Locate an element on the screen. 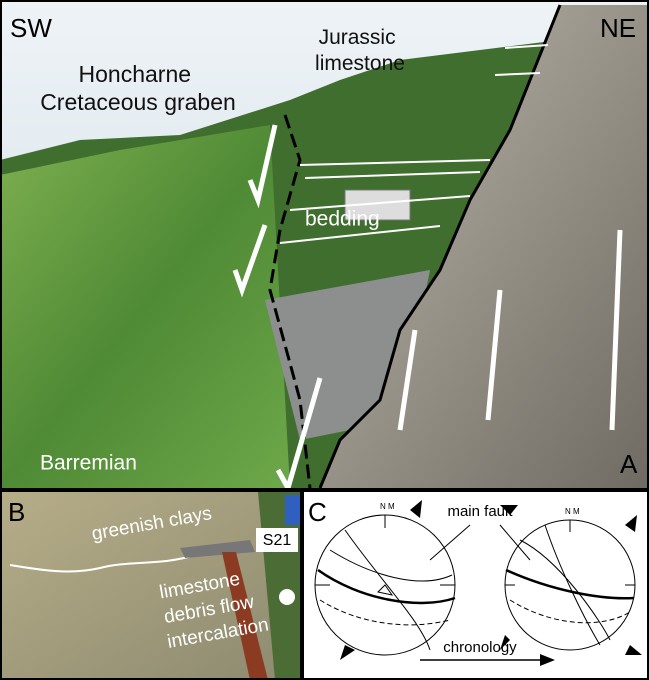  site-marker is located at coordinates (287, 597).